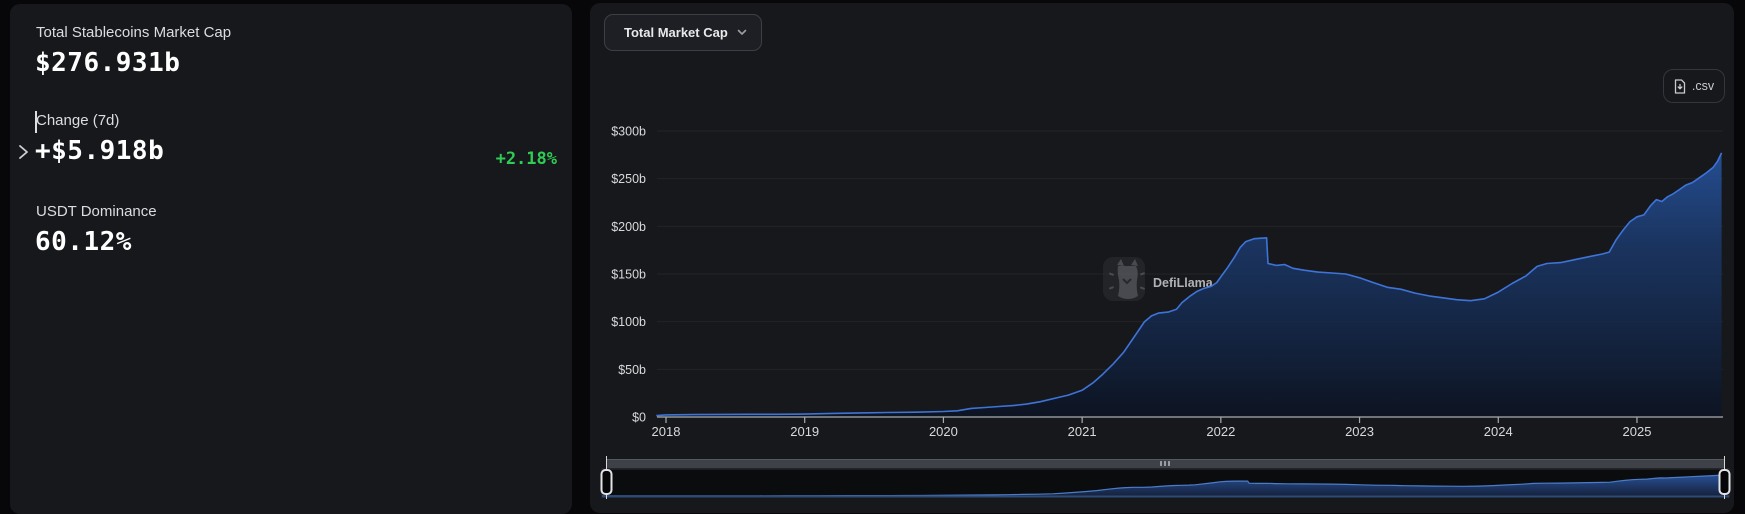 The height and width of the screenshot is (514, 1745). Describe the element at coordinates (943, 431) in the screenshot. I see `x-tick-label: 2020` at that location.